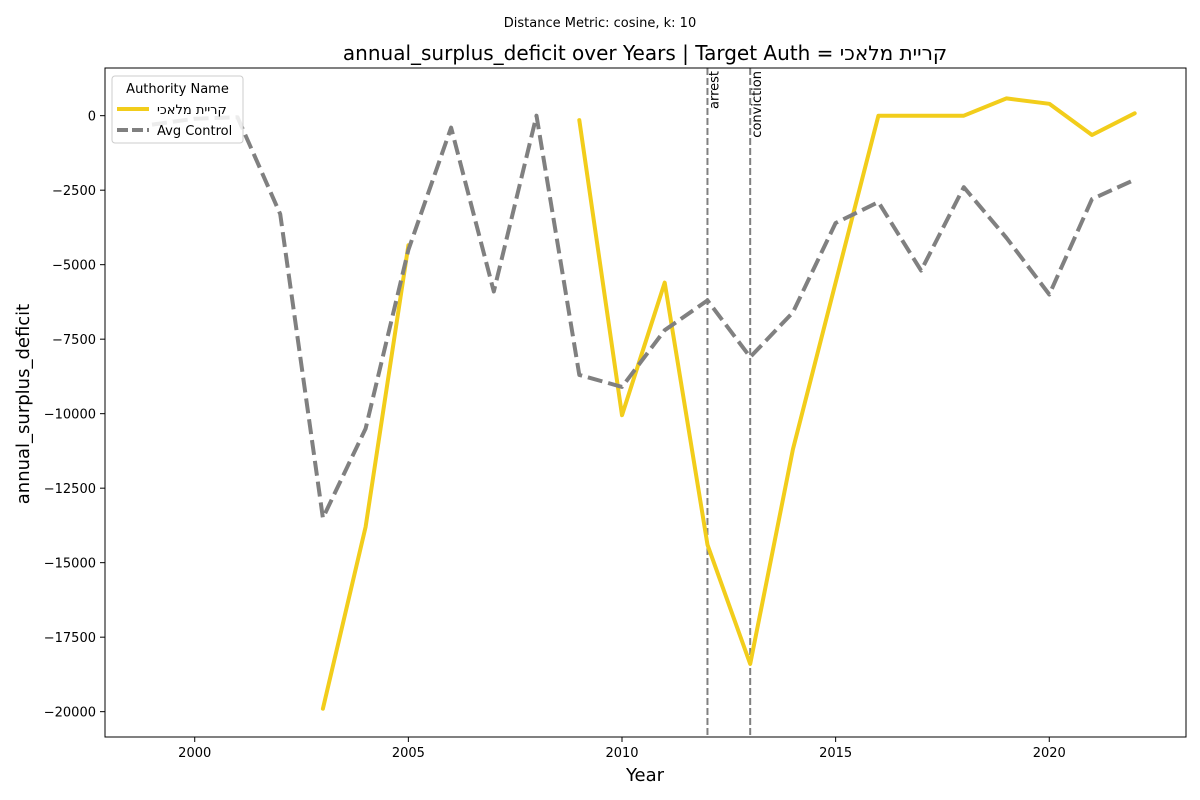 The height and width of the screenshot is (800, 1200). What do you see at coordinates (70, 638) in the screenshot?
I see `y-tick-label--17500: −17500` at bounding box center [70, 638].